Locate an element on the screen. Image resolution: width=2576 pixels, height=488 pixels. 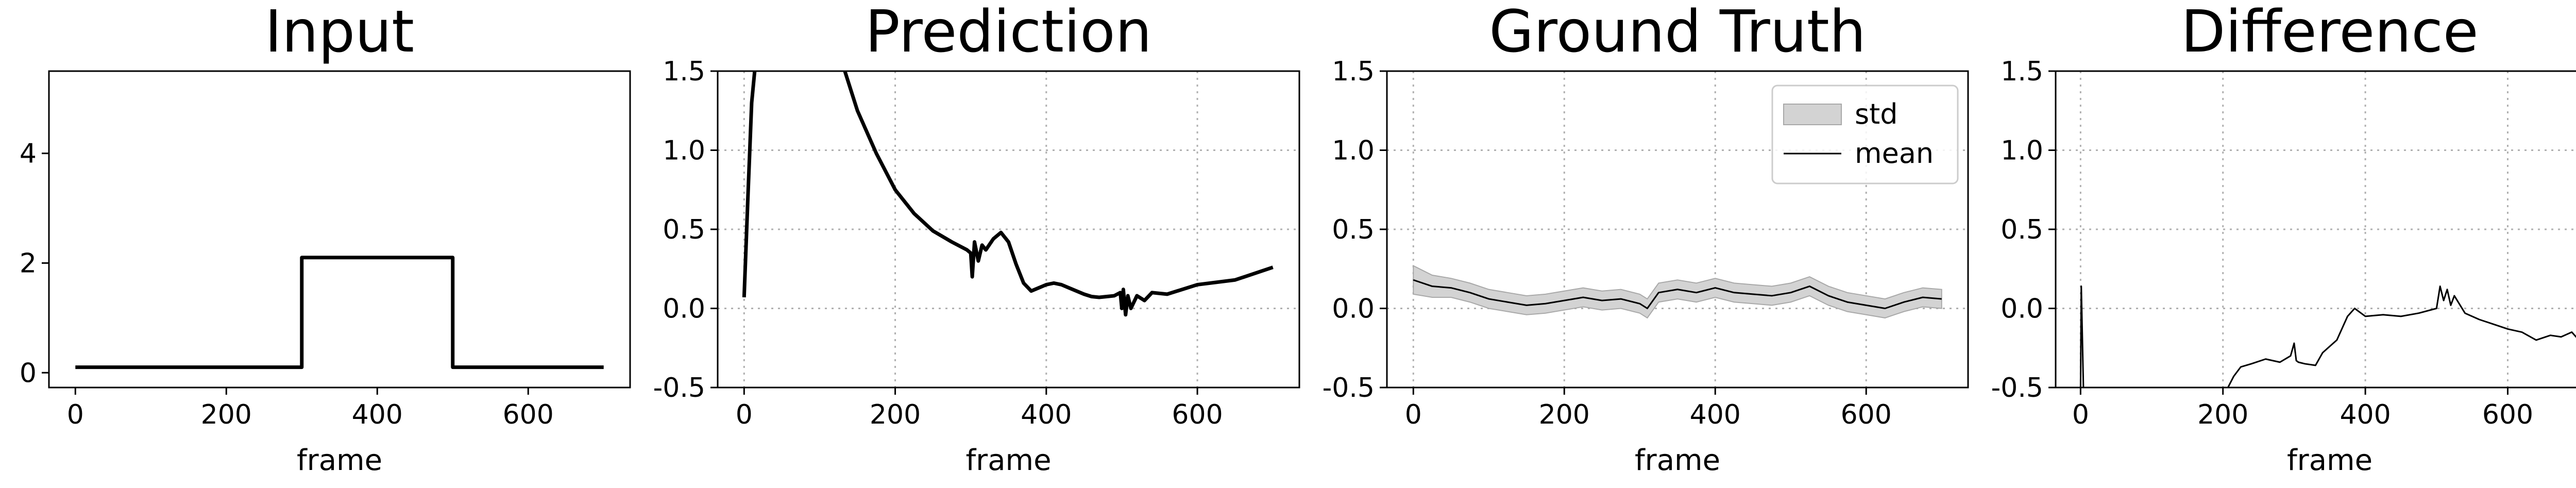
axes-frame is located at coordinates (339, 229).